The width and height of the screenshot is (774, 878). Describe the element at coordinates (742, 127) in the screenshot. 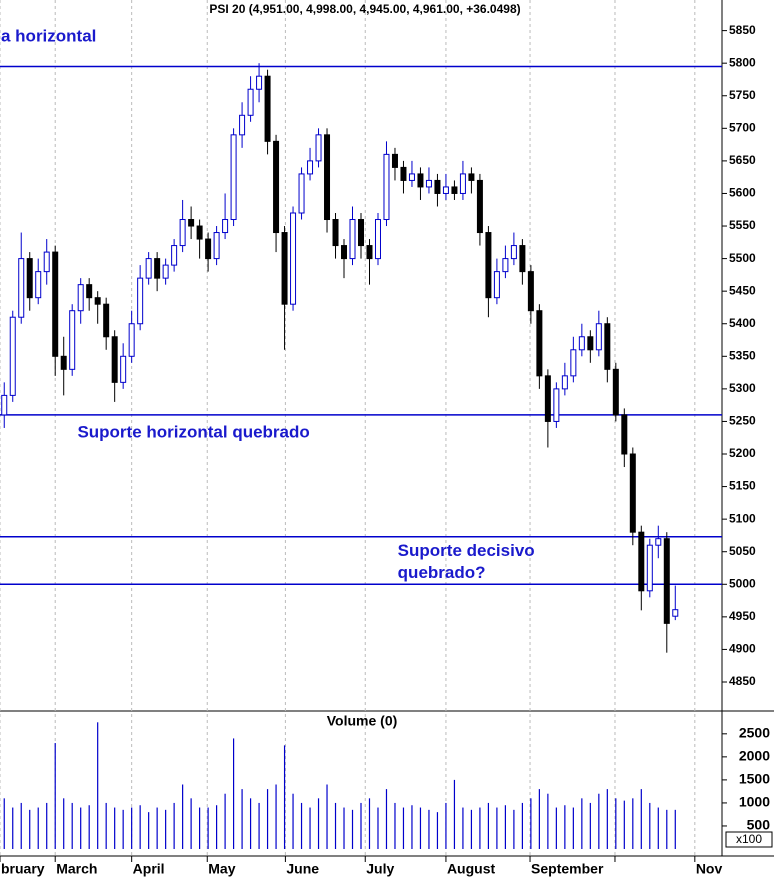

I see `y-tick-label: 5700` at that location.